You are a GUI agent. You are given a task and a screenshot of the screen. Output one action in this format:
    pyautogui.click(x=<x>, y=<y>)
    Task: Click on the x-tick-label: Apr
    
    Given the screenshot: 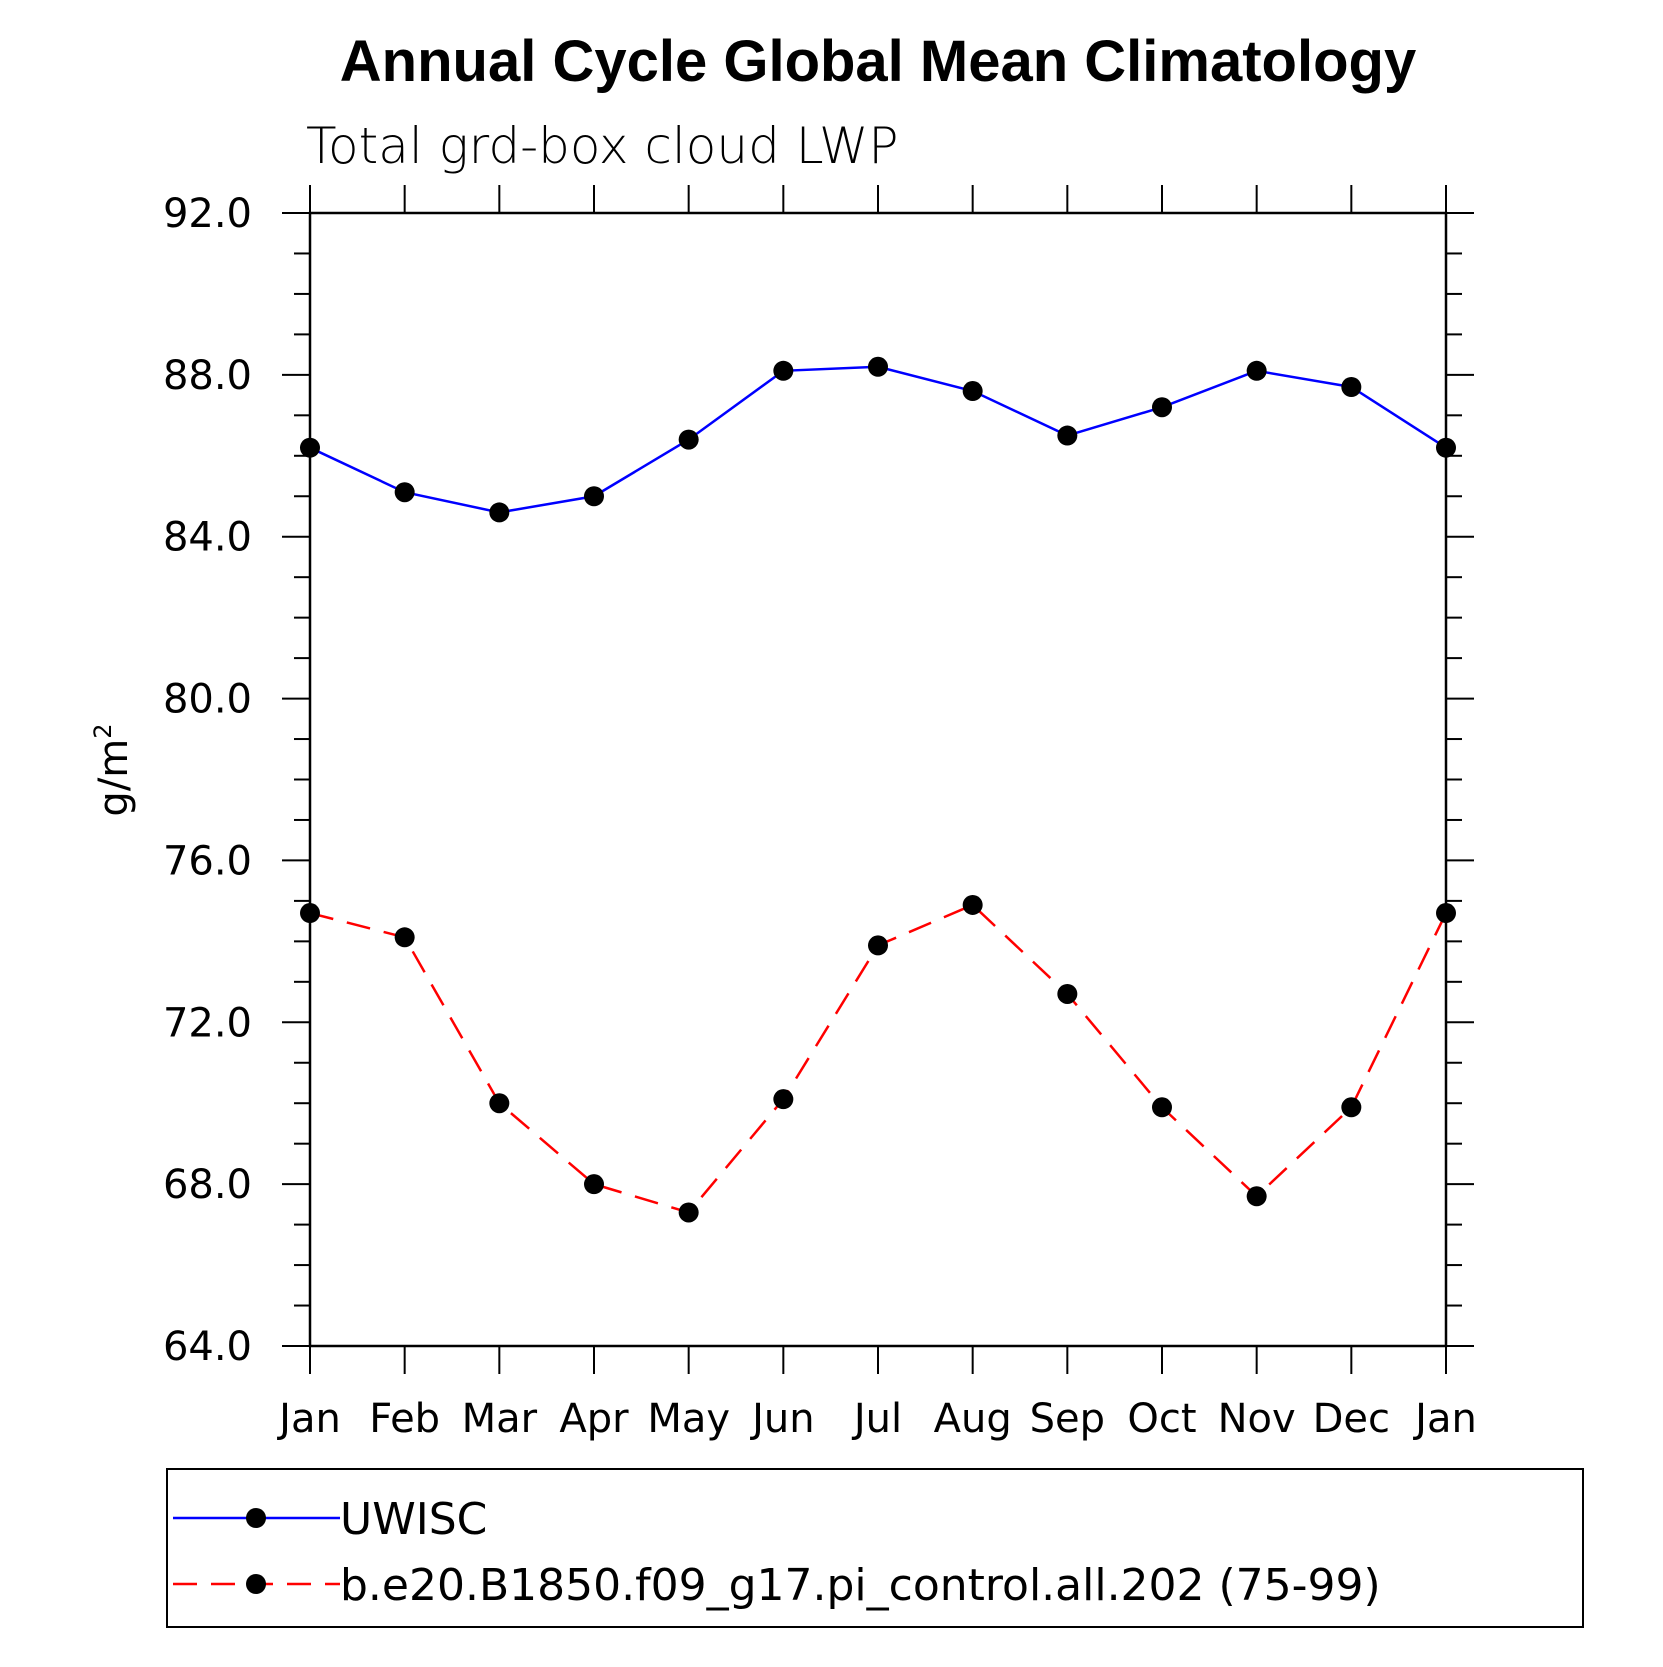 What is the action you would take?
    pyautogui.click(x=594, y=1419)
    